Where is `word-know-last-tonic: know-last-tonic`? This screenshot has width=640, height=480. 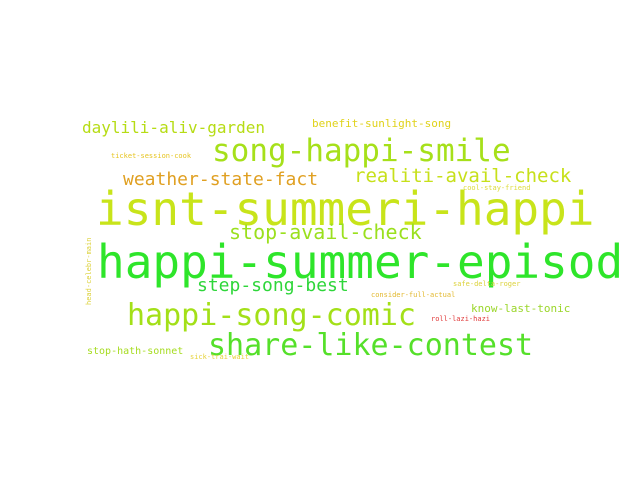
word-know-last-tonic: know-last-tonic is located at coordinates (521, 308).